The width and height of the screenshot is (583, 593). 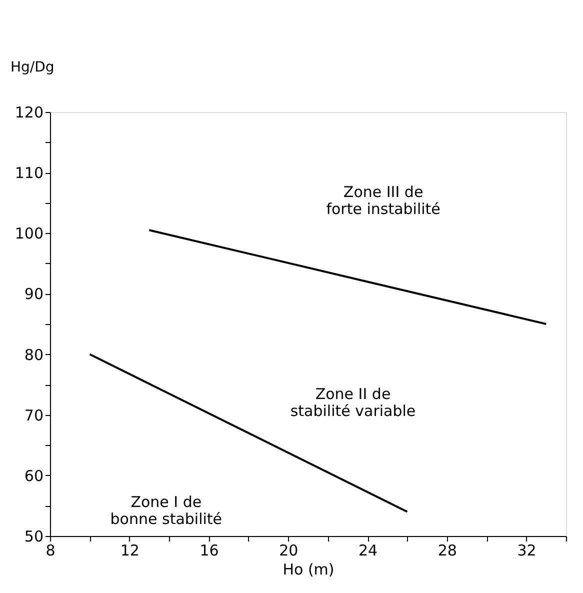 I want to click on y-tick-label: 120, so click(x=29, y=113).